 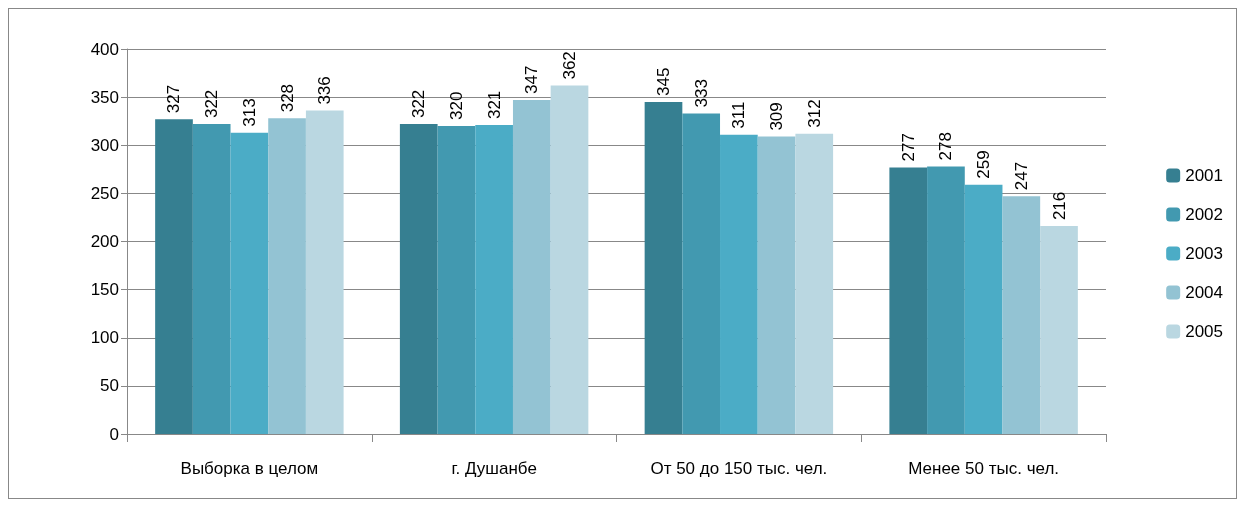 What do you see at coordinates (494, 468) in the screenshot?
I see `x-tick-label: г. Душанбе` at bounding box center [494, 468].